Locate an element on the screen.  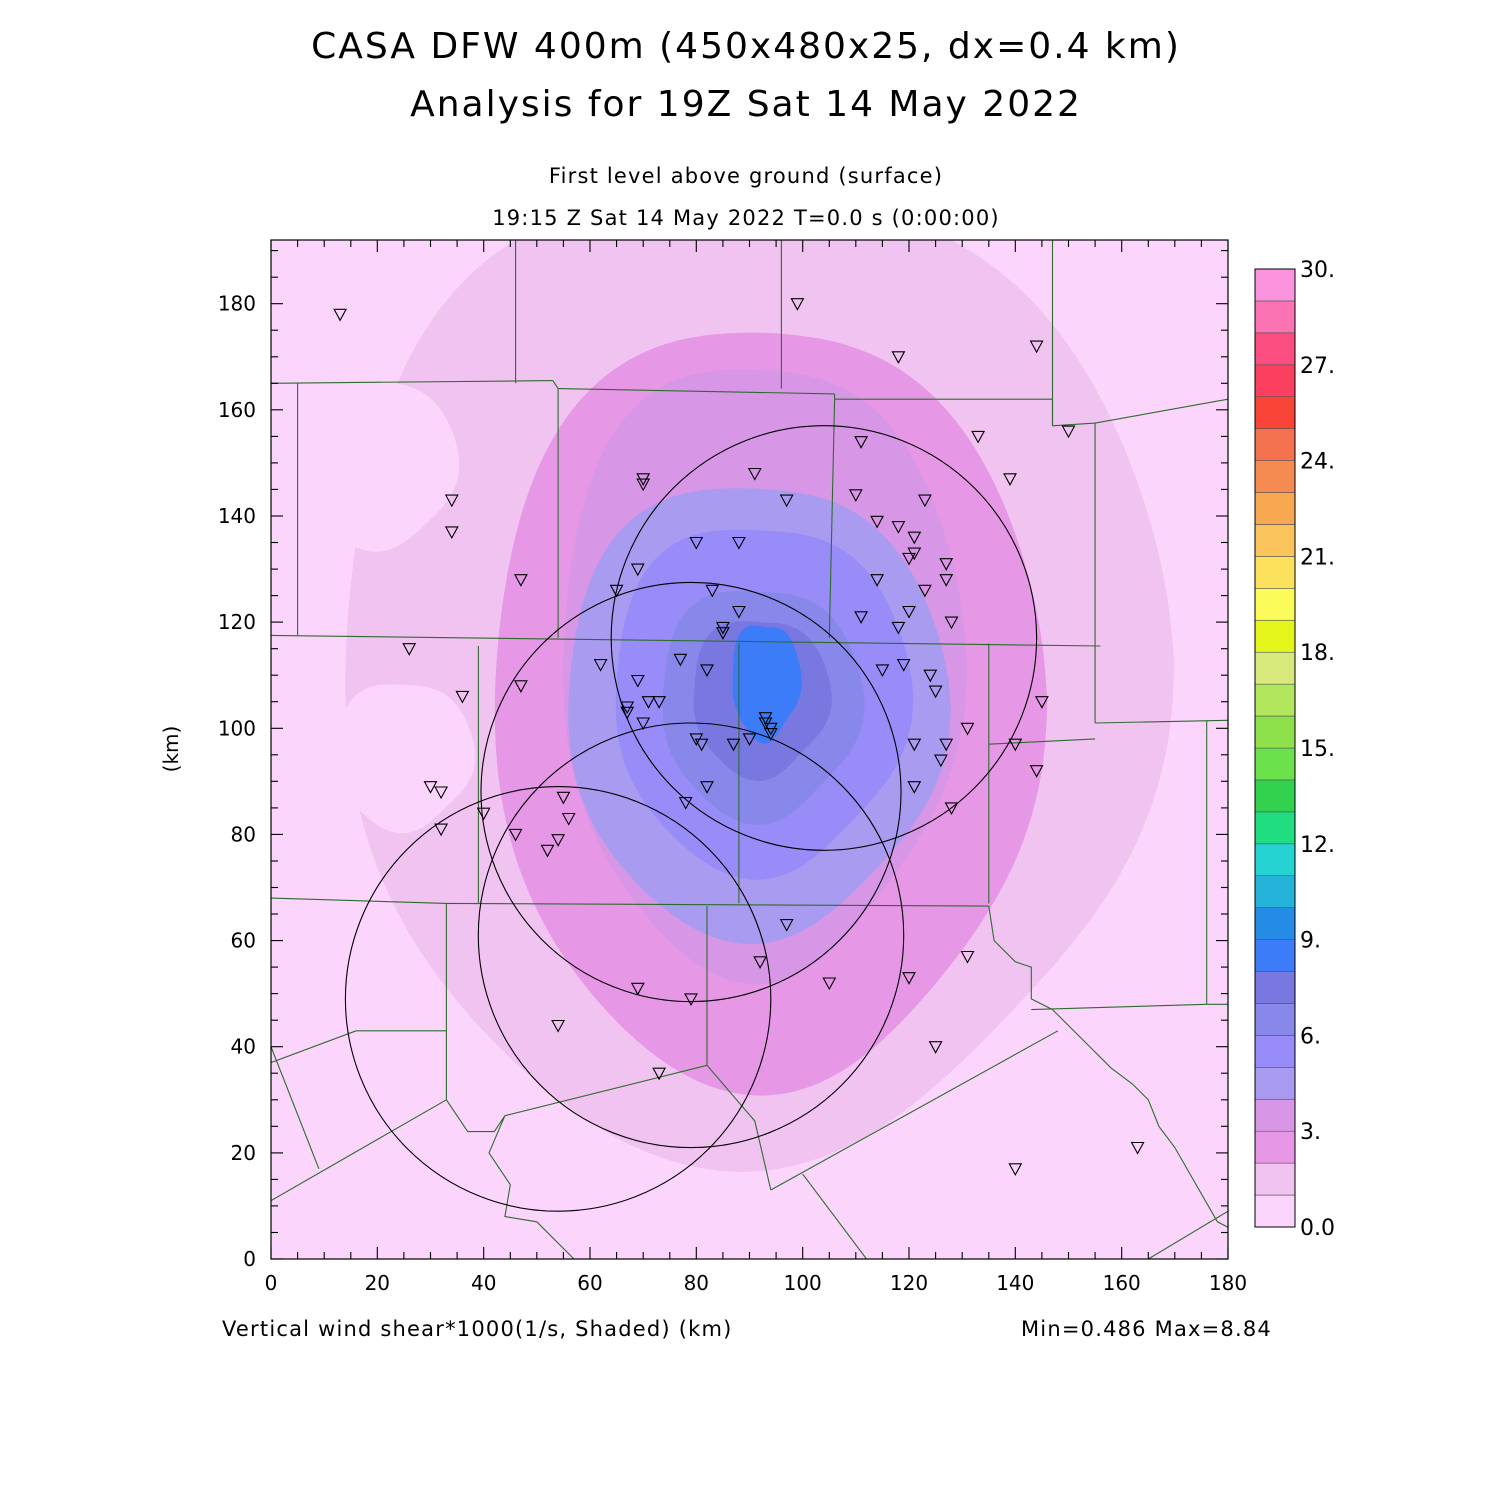
y-tick-label: 100 is located at coordinates (237, 728).